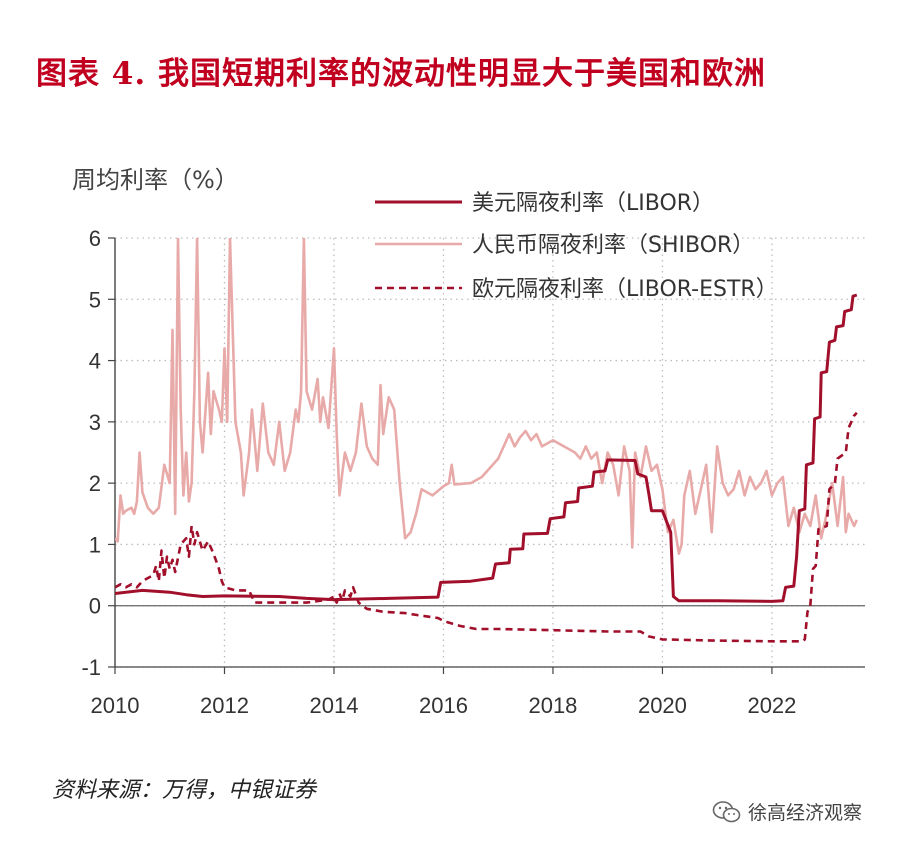  What do you see at coordinates (95, 299) in the screenshot?
I see `y-tick-label: 5` at bounding box center [95, 299].